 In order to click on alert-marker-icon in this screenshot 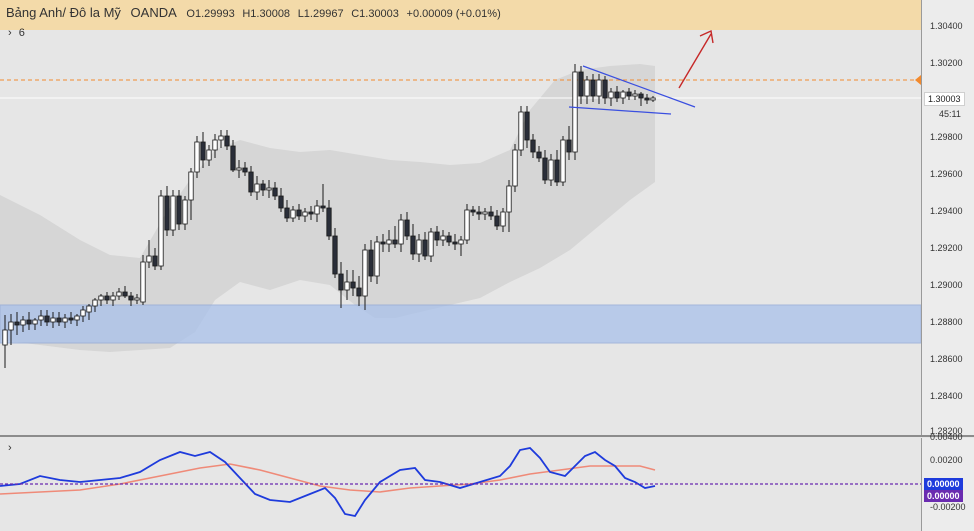, I will do `click(918, 80)`.